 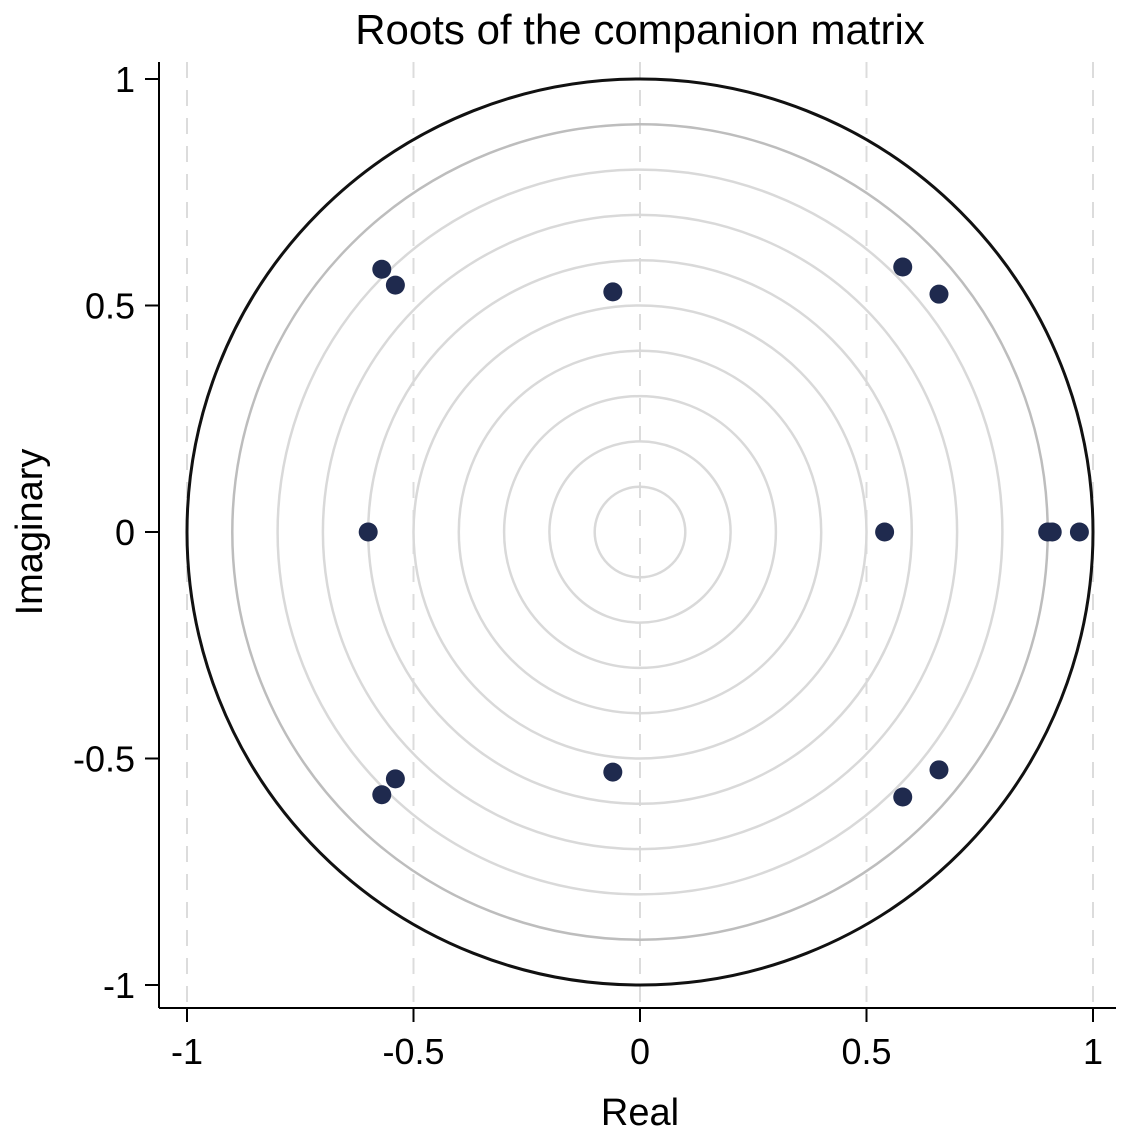 What do you see at coordinates (1093, 1051) in the screenshot?
I see `x-tick-label-4: 1` at bounding box center [1093, 1051].